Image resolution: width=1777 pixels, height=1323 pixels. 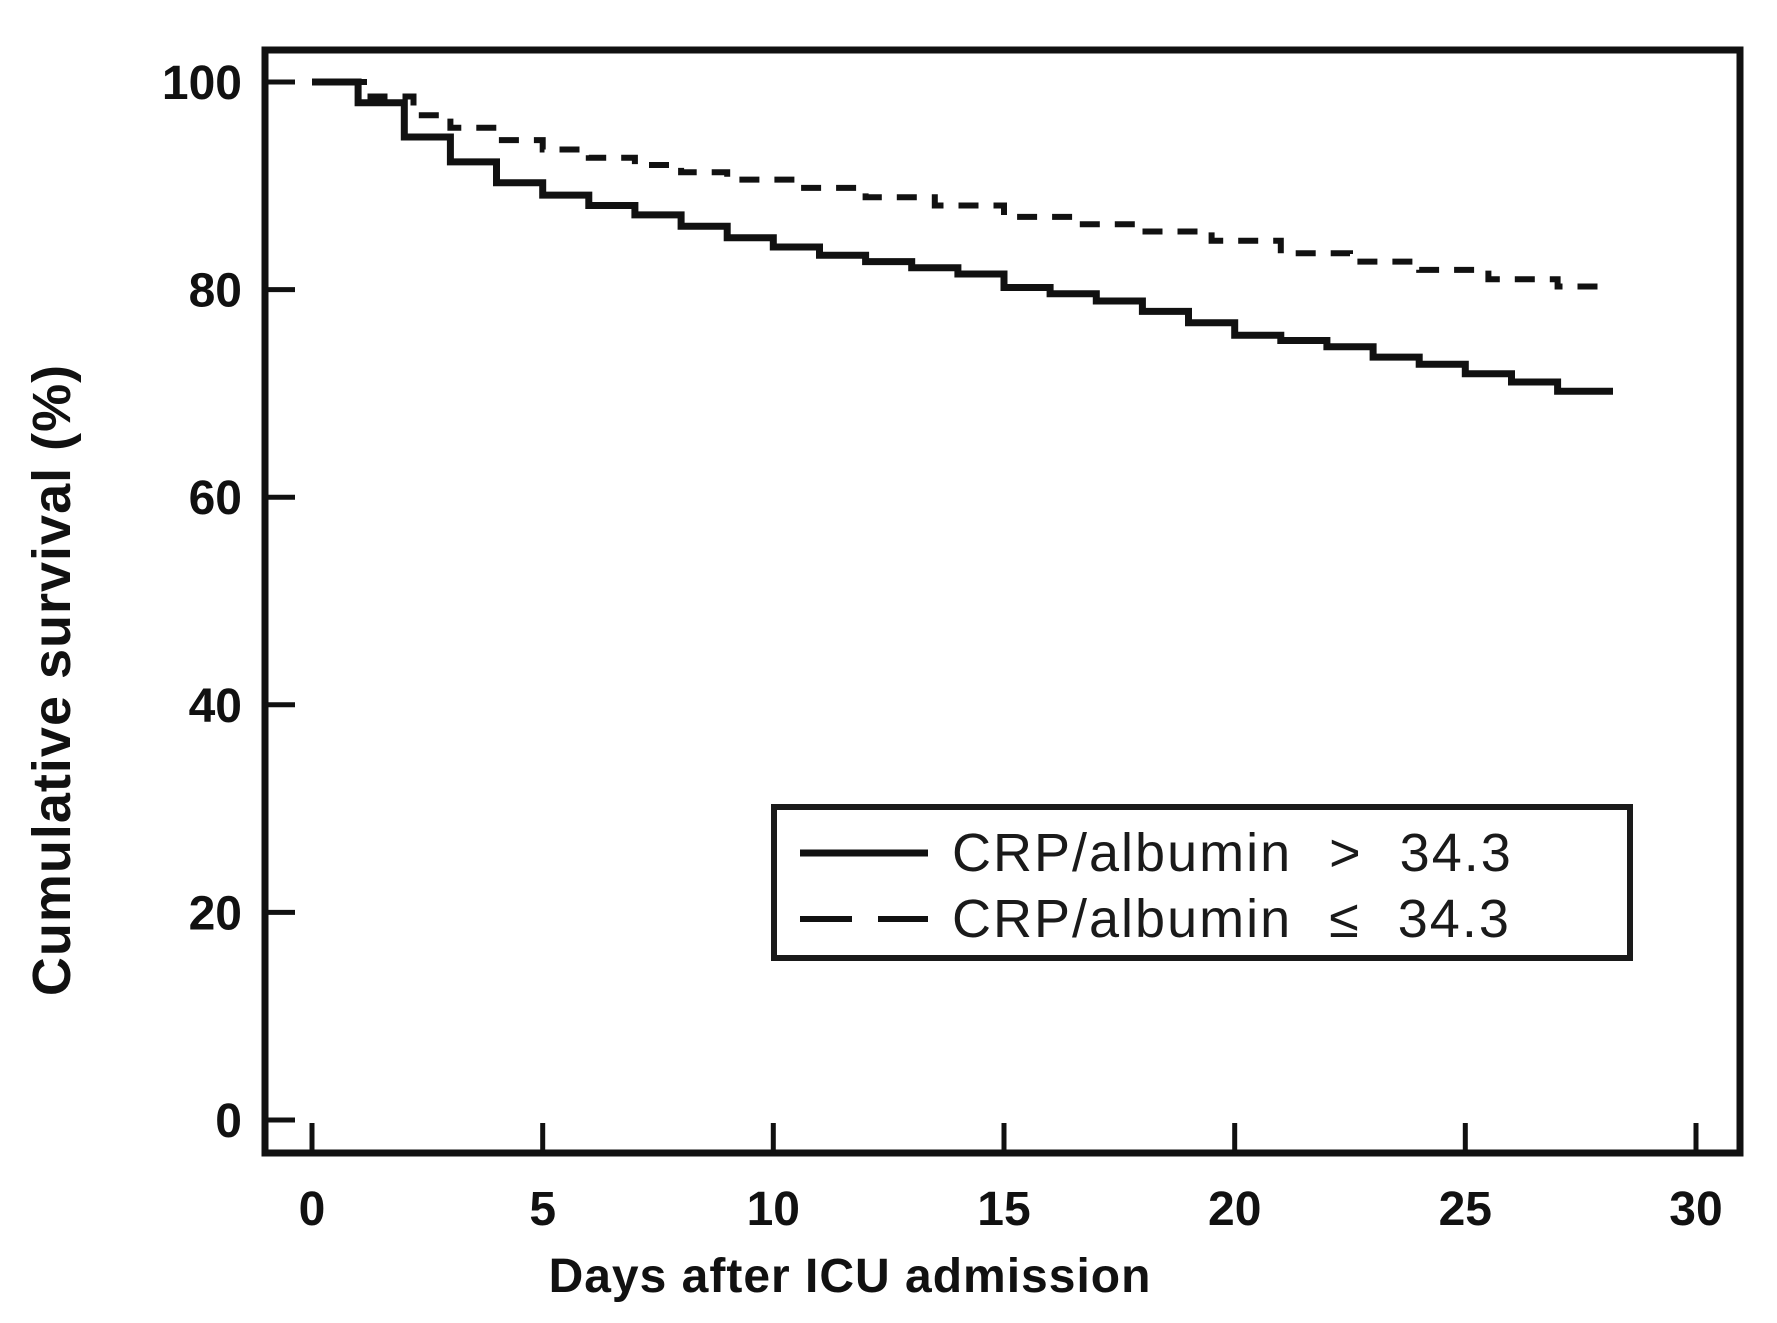 I want to click on x-axis-title: Days after ICU admission, so click(x=850, y=1276).